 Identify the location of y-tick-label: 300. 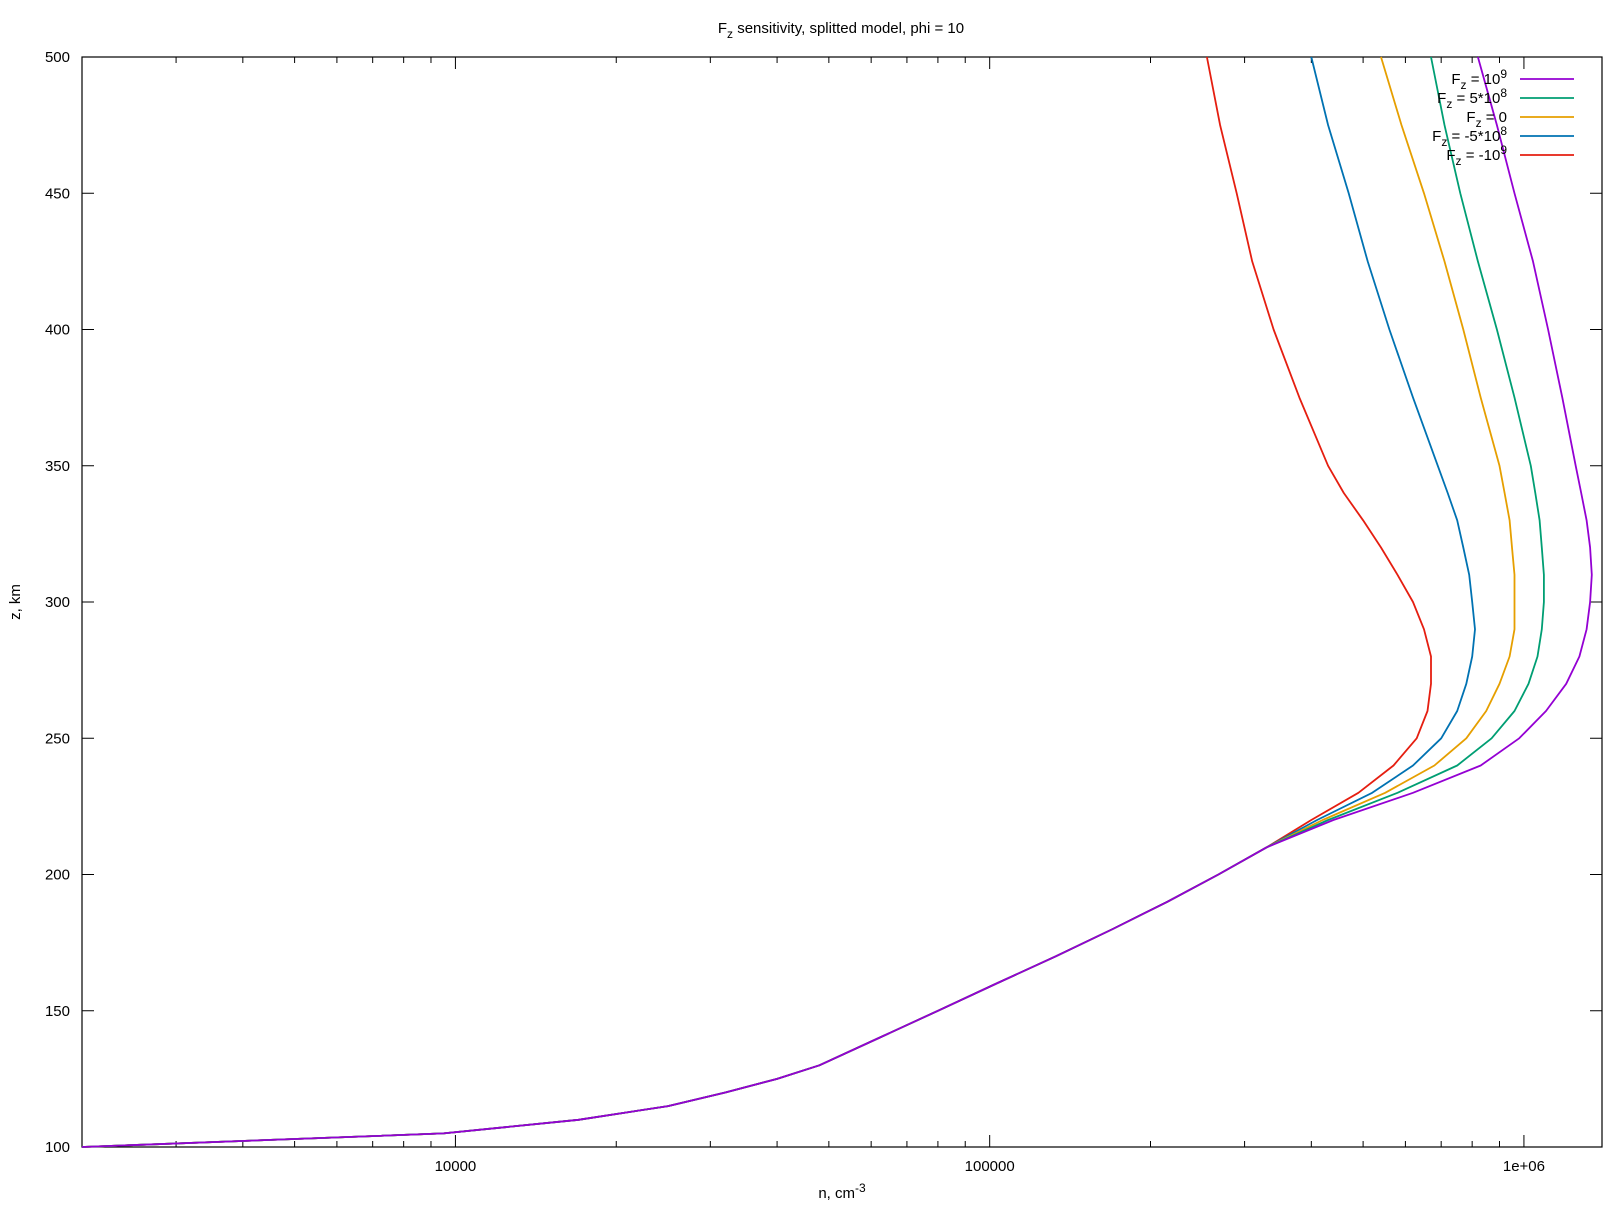
(57, 602).